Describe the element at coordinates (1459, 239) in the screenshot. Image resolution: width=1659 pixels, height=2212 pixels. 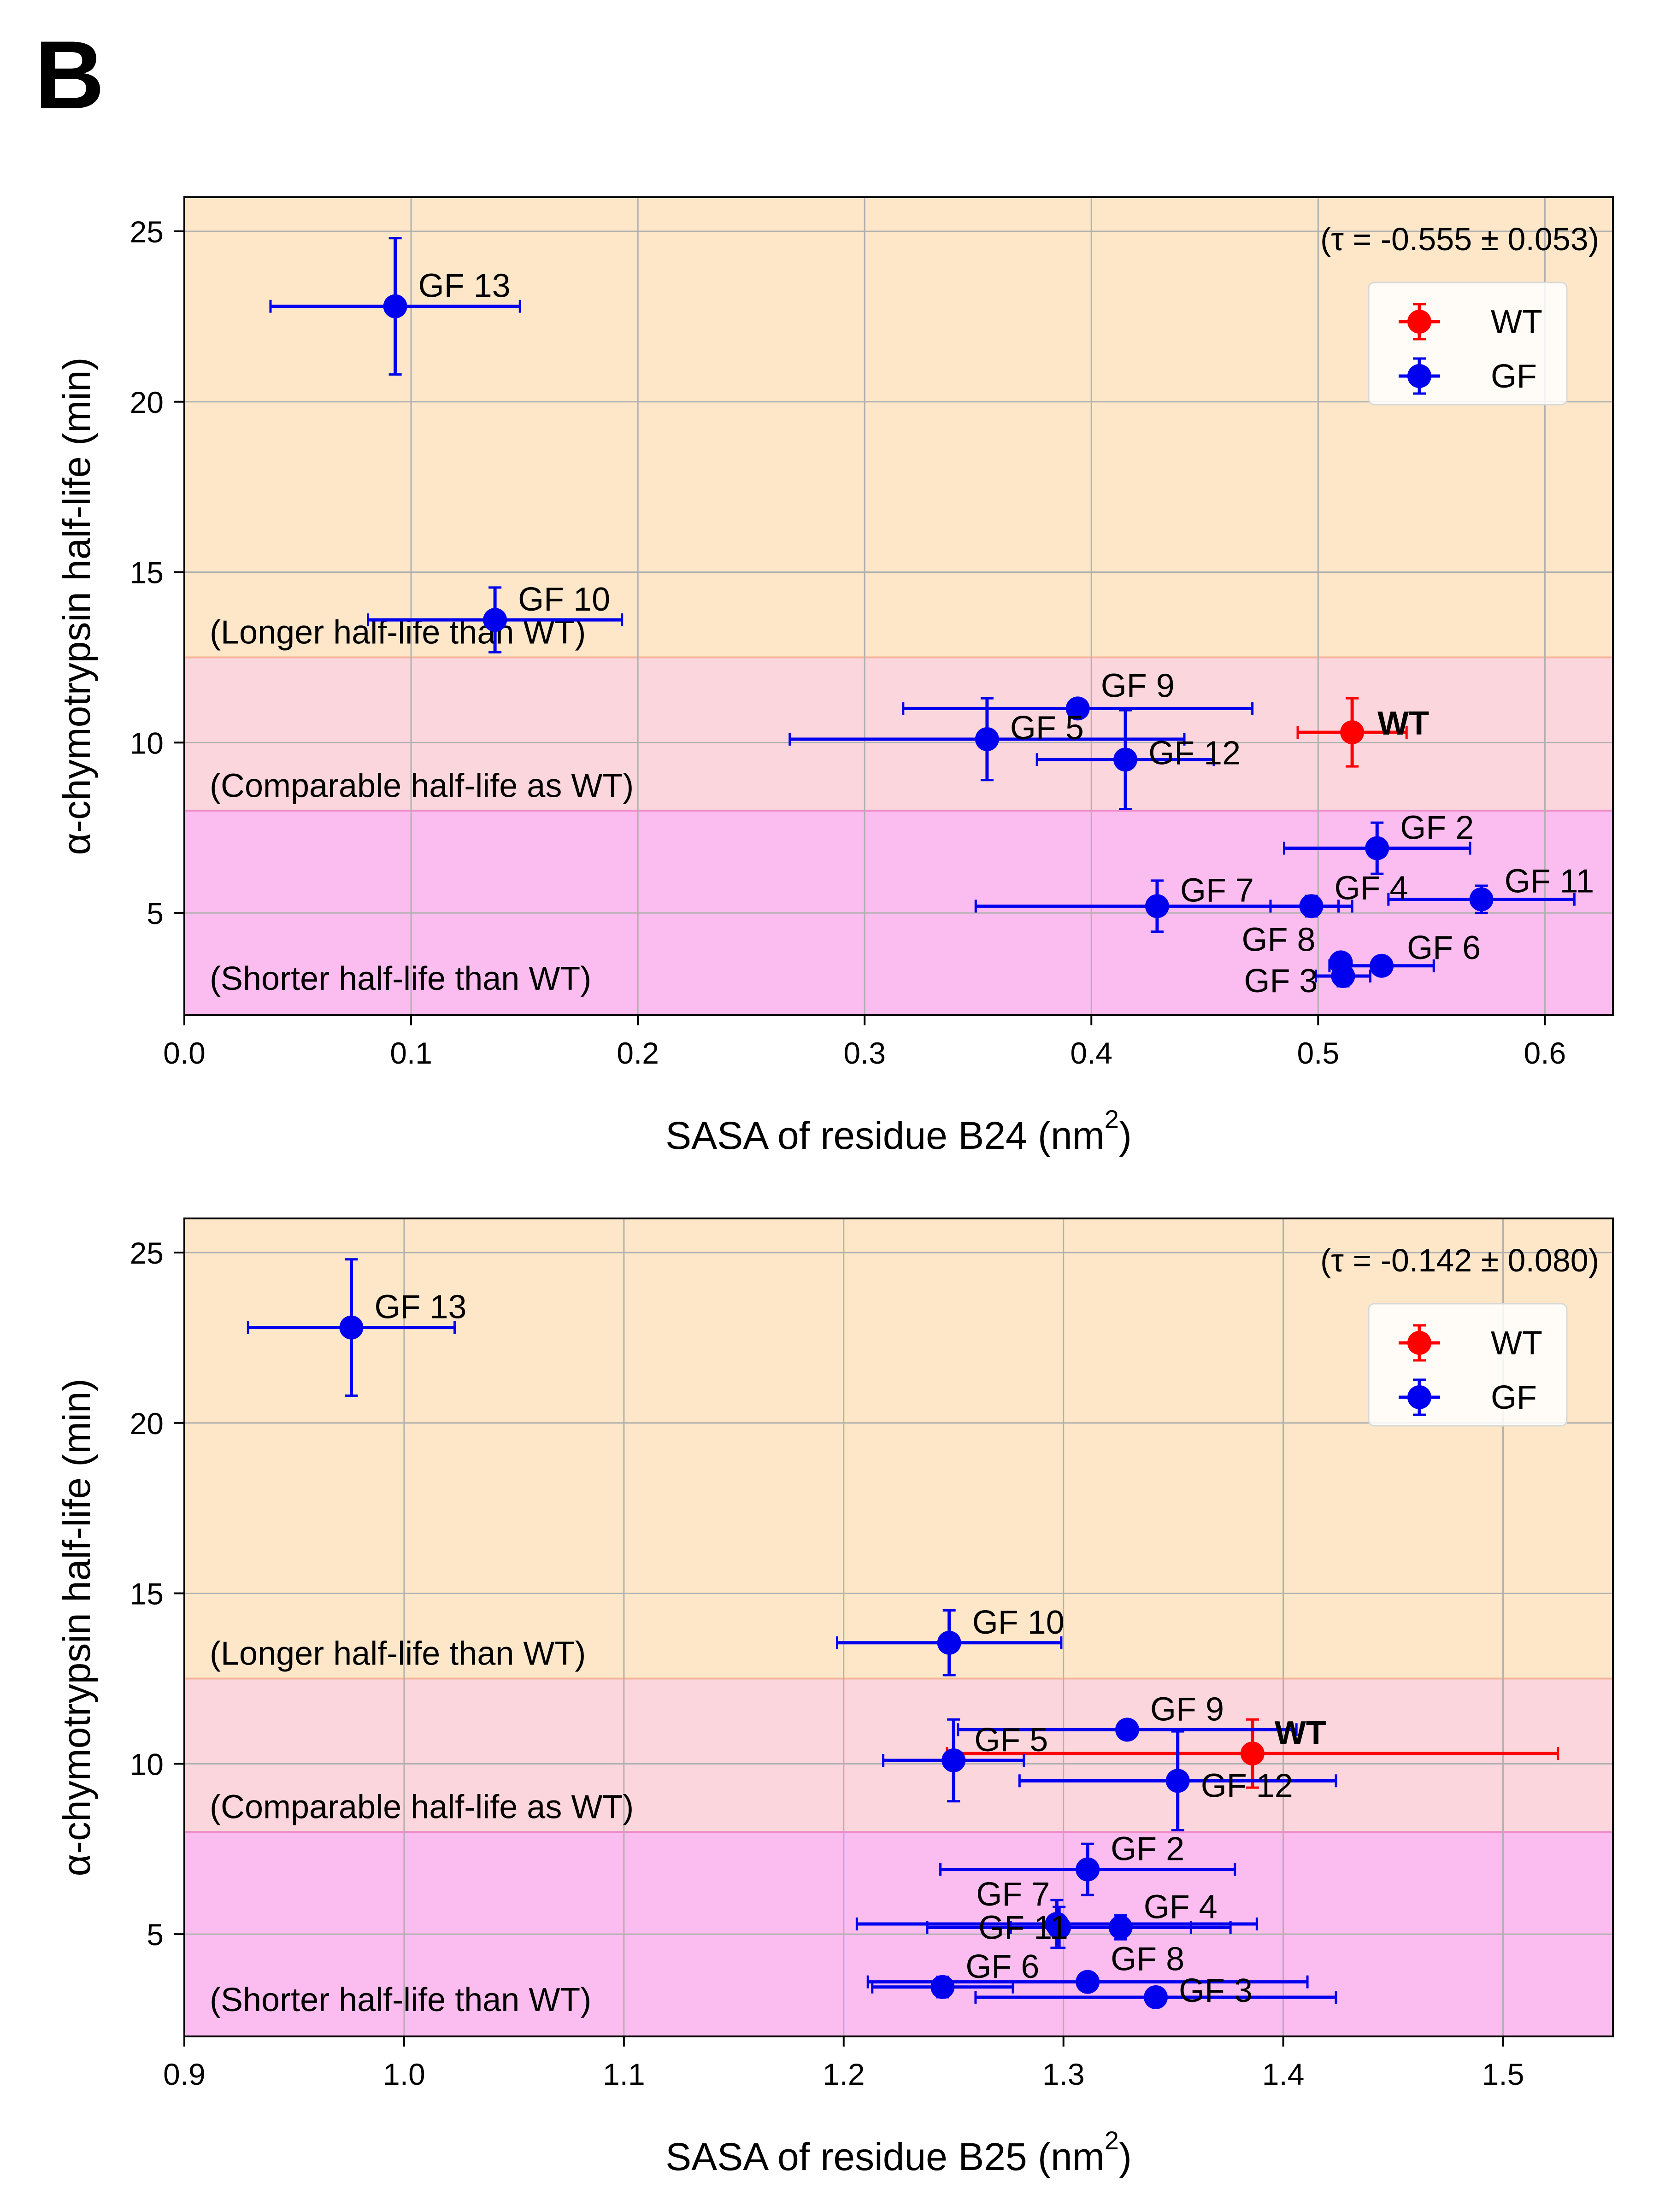
I see `correlation-annotation: (τ = -0.555 ± 0.053)` at that location.